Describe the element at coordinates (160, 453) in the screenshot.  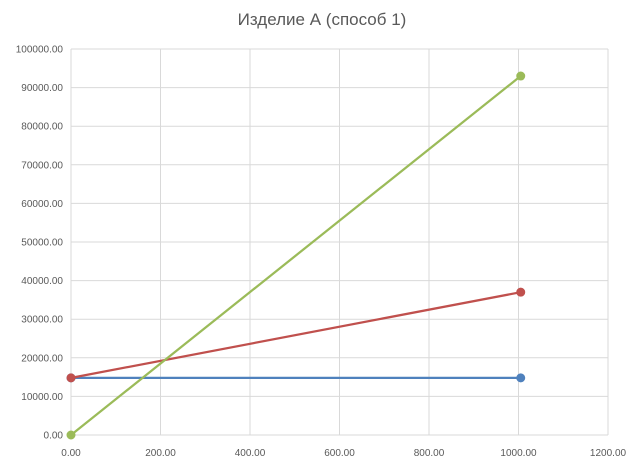
I see `x-tick-label: 200.00` at that location.